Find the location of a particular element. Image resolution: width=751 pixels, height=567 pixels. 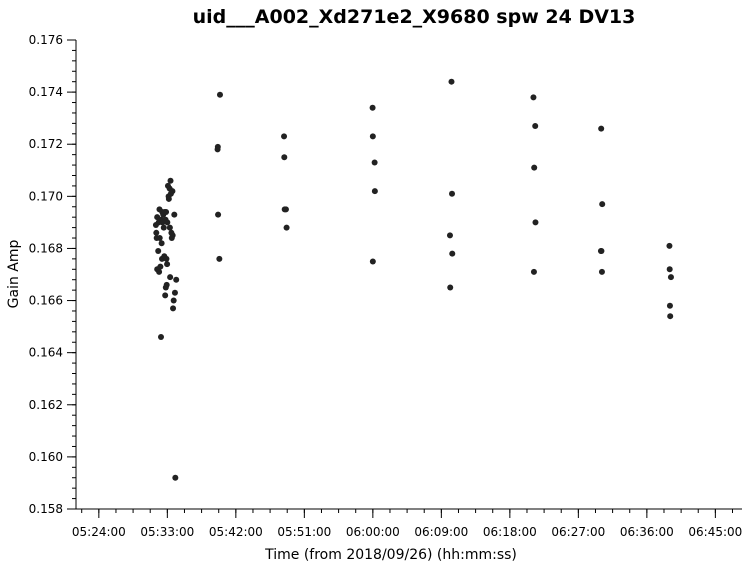

x-tick-label: 05:51:00 is located at coordinates (304, 532).